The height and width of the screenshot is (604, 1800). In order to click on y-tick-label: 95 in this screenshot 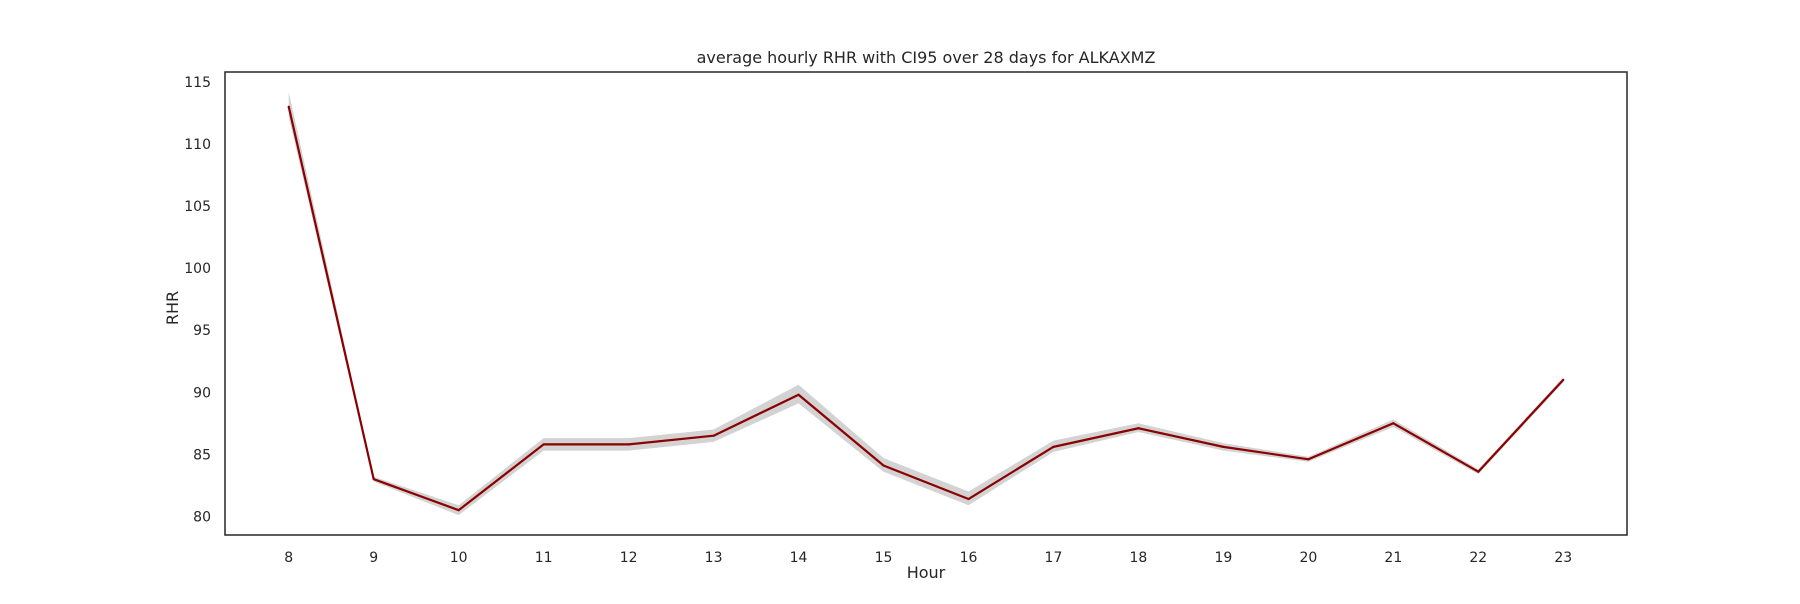, I will do `click(202, 331)`.